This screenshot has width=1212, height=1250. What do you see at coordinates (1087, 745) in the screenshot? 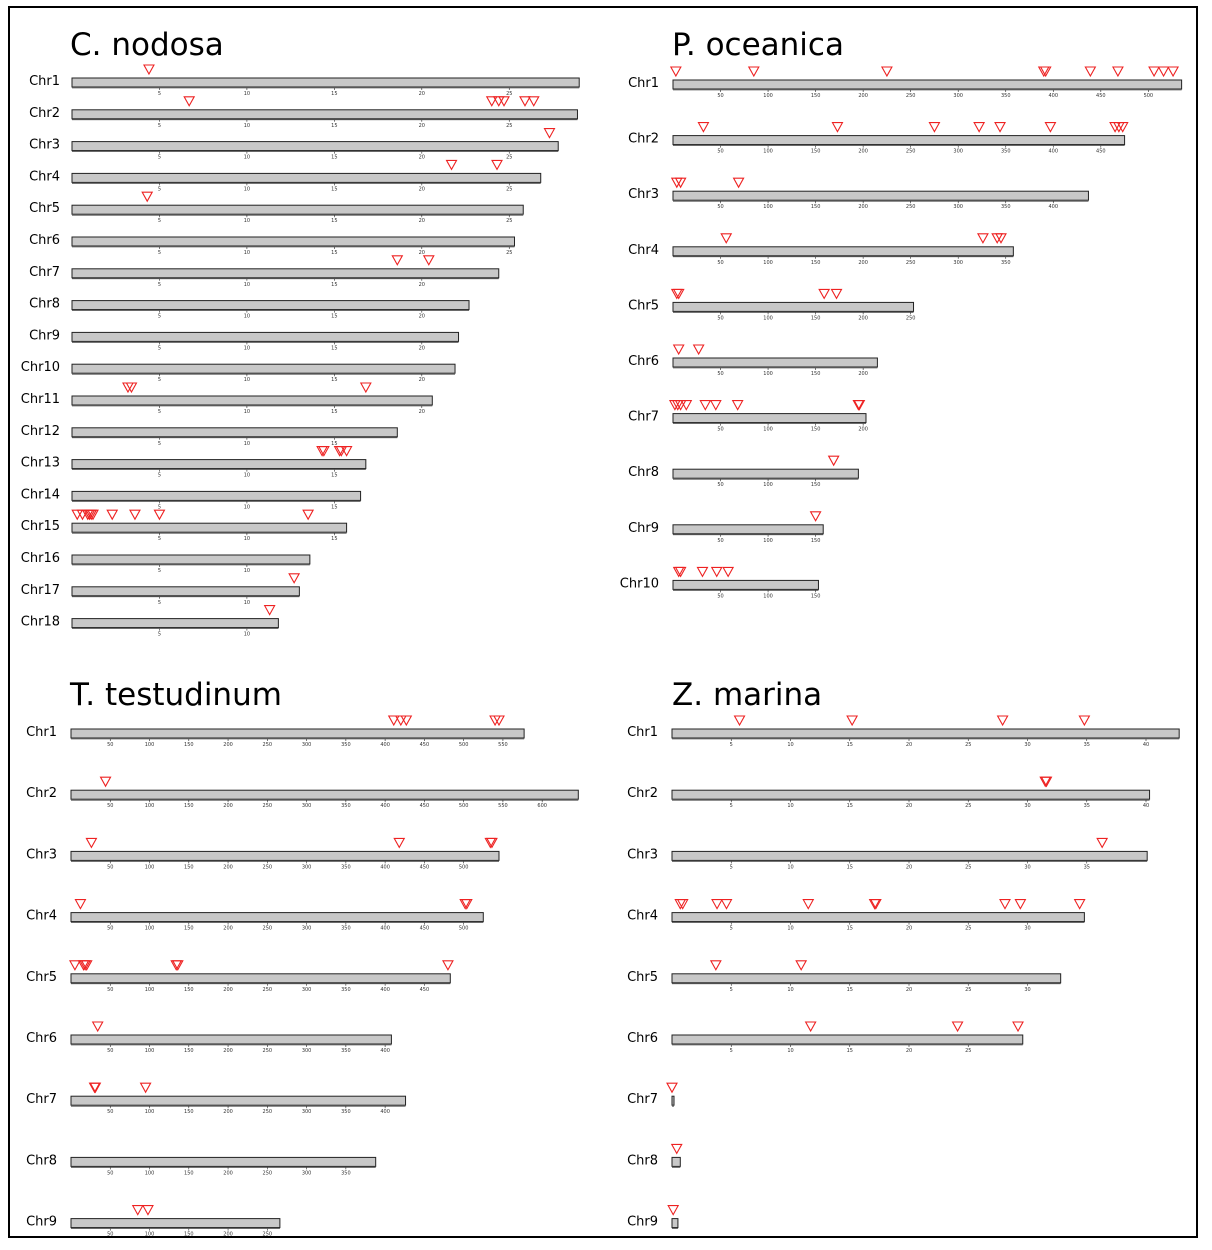
I see `tick-label: 35` at bounding box center [1087, 745].